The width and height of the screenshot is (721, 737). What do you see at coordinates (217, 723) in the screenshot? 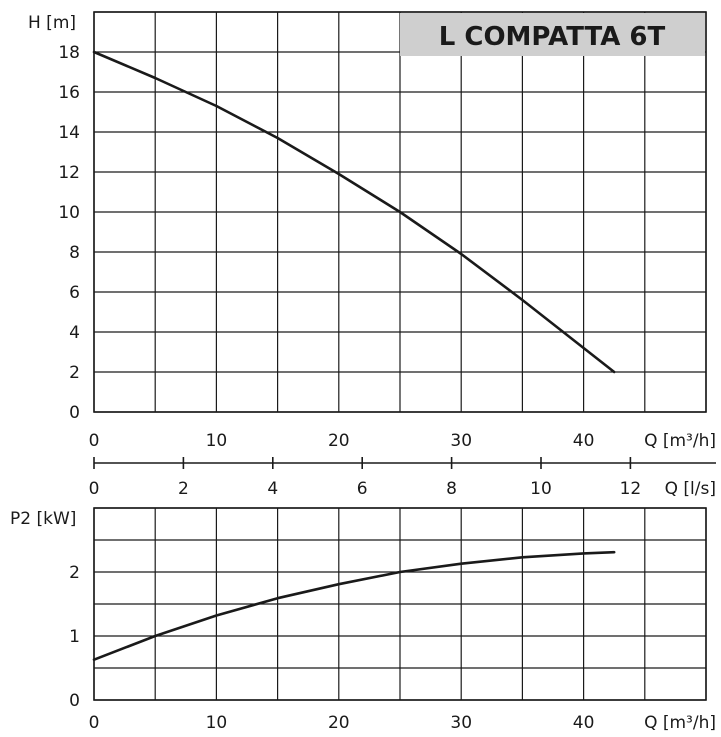
I see `power-x-tick-label: 10` at bounding box center [217, 723].